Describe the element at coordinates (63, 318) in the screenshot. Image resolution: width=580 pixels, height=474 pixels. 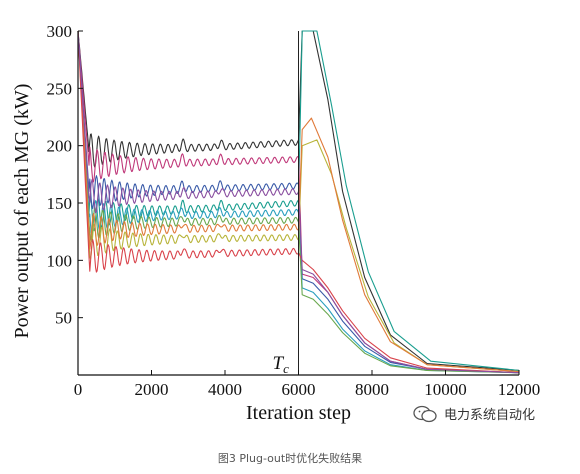
I see `y-tick-label: 50` at that location.